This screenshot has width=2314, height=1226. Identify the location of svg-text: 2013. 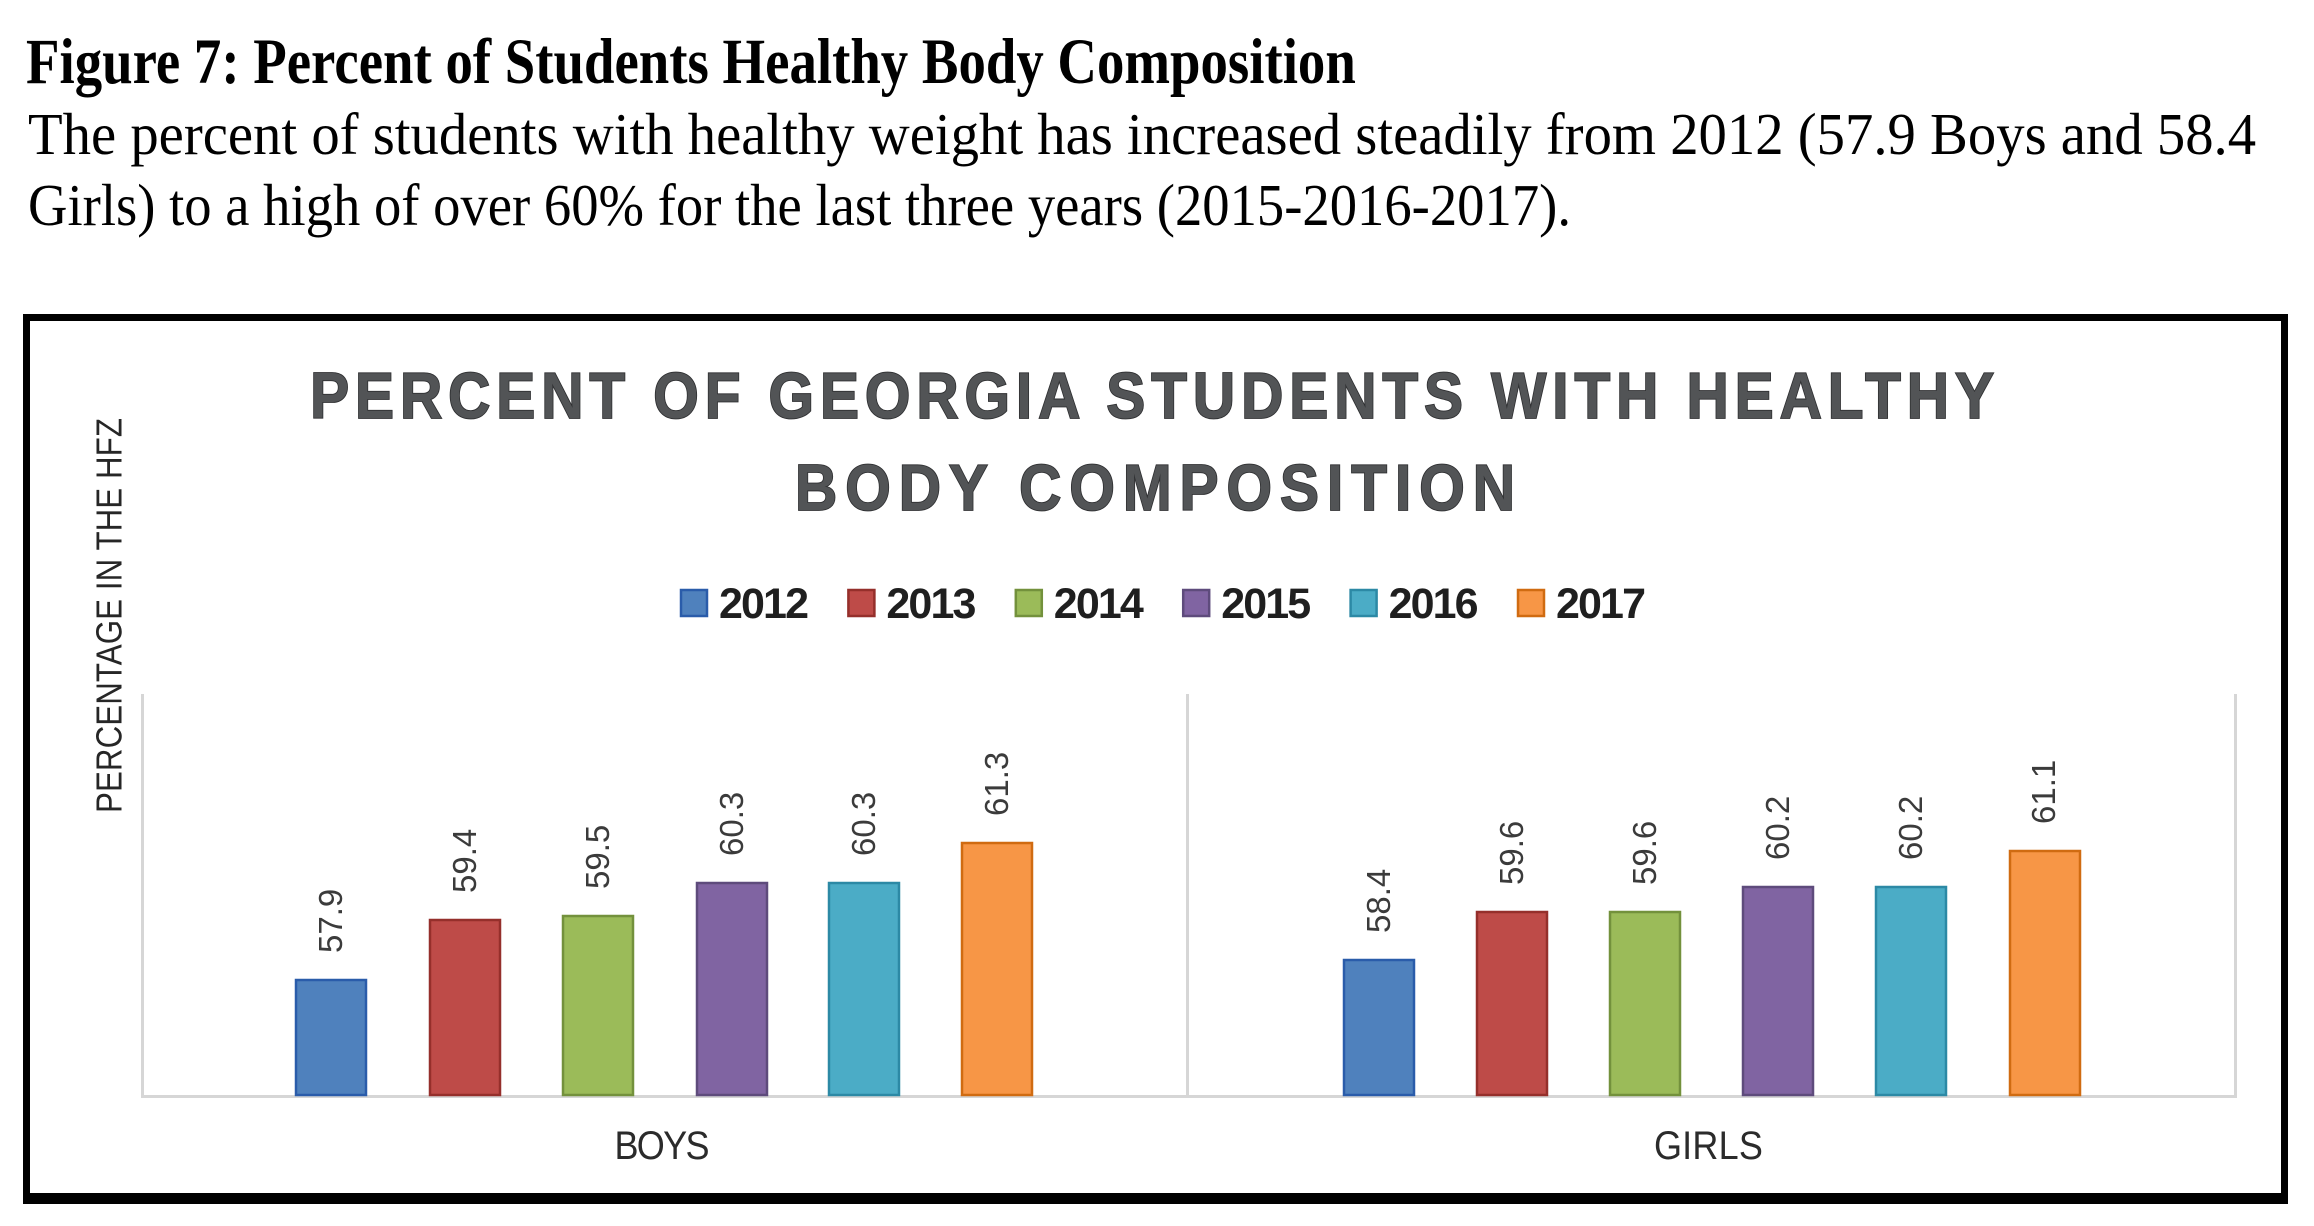
(931, 604).